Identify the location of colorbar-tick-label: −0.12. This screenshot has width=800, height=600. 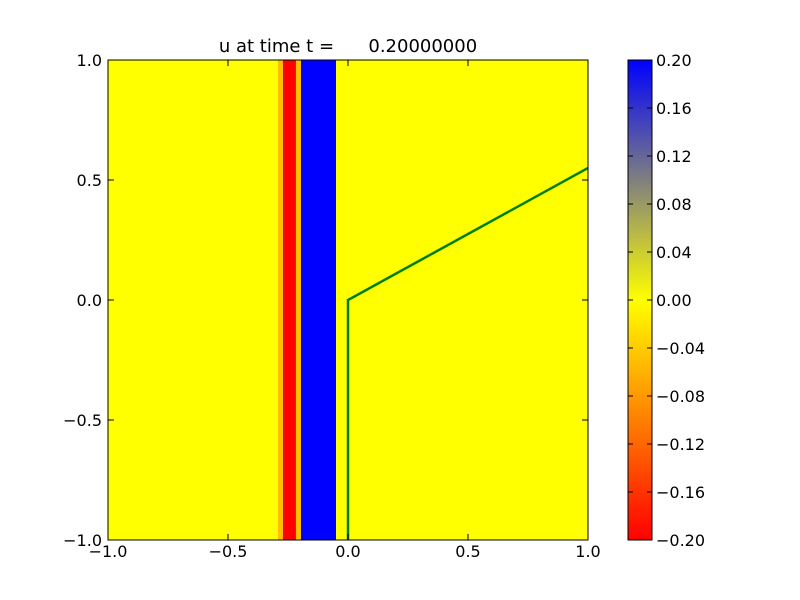
(680, 444).